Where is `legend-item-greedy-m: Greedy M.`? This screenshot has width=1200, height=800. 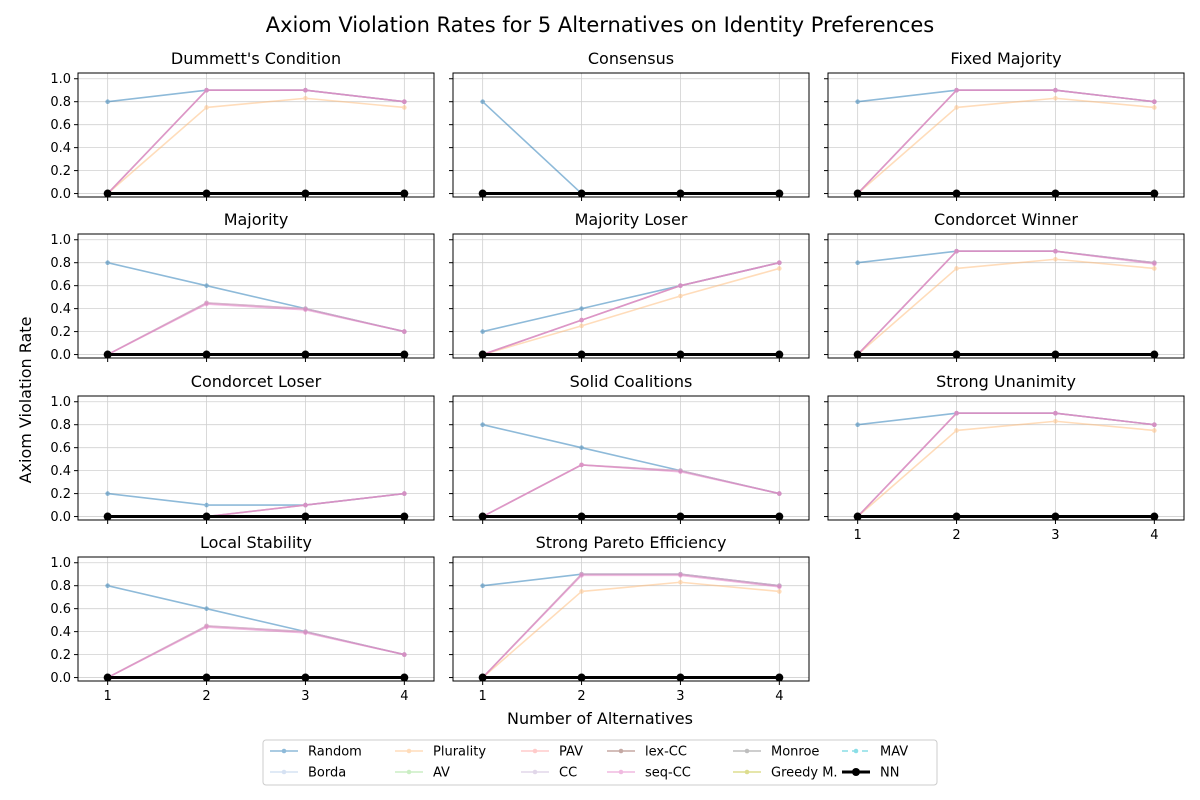 legend-item-greedy-m: Greedy M. is located at coordinates (785, 773).